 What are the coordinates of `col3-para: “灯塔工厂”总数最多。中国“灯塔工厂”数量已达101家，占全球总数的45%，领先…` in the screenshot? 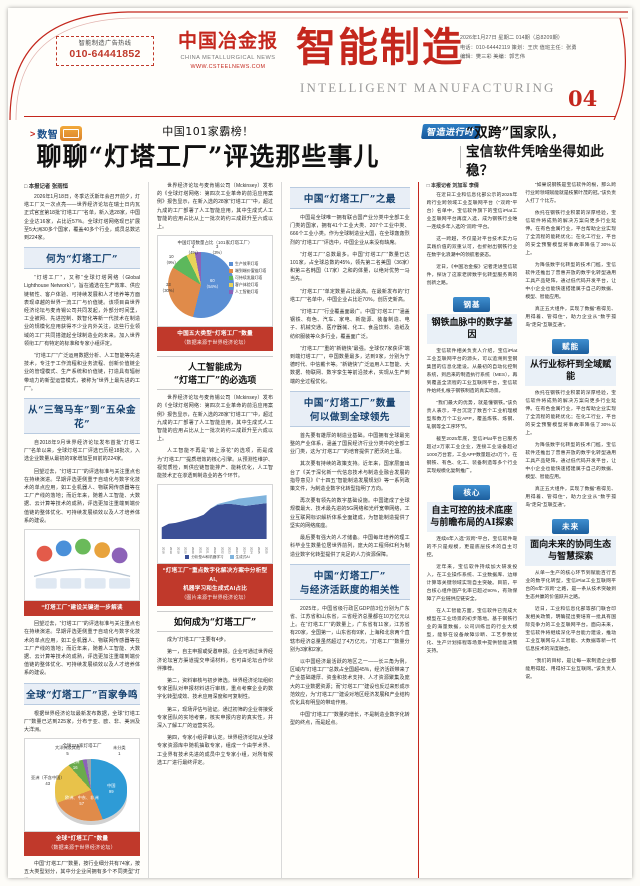 It's located at (350, 267).